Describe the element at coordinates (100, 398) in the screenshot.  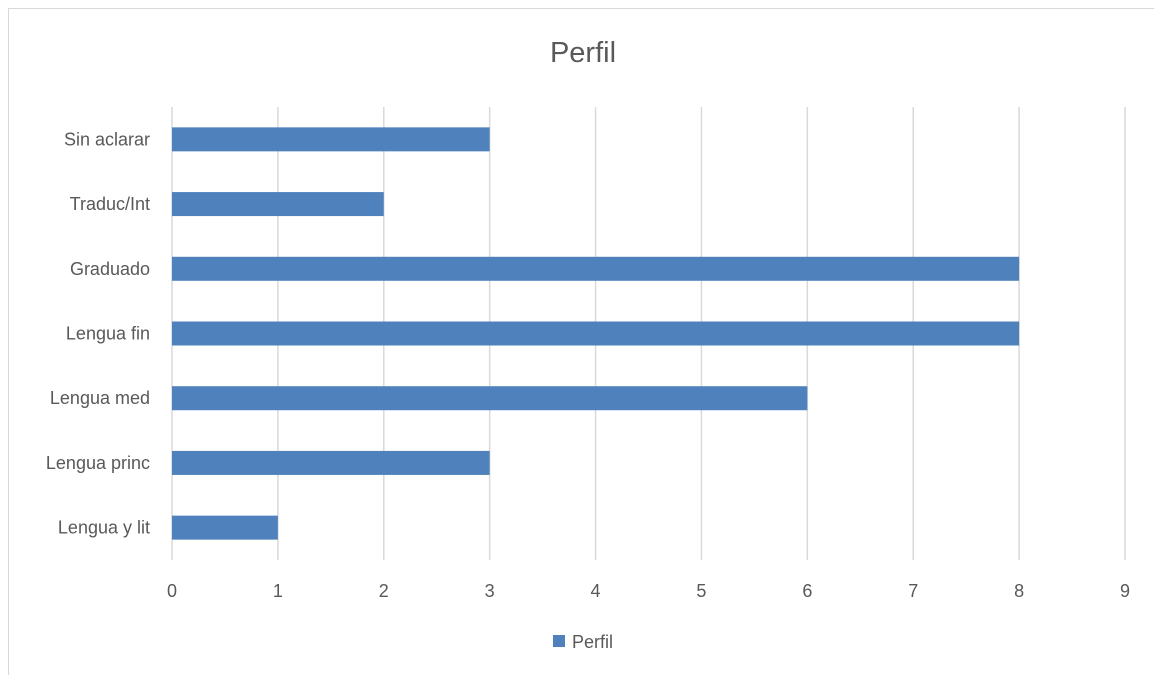
I see `category-label: Lengua med` at that location.